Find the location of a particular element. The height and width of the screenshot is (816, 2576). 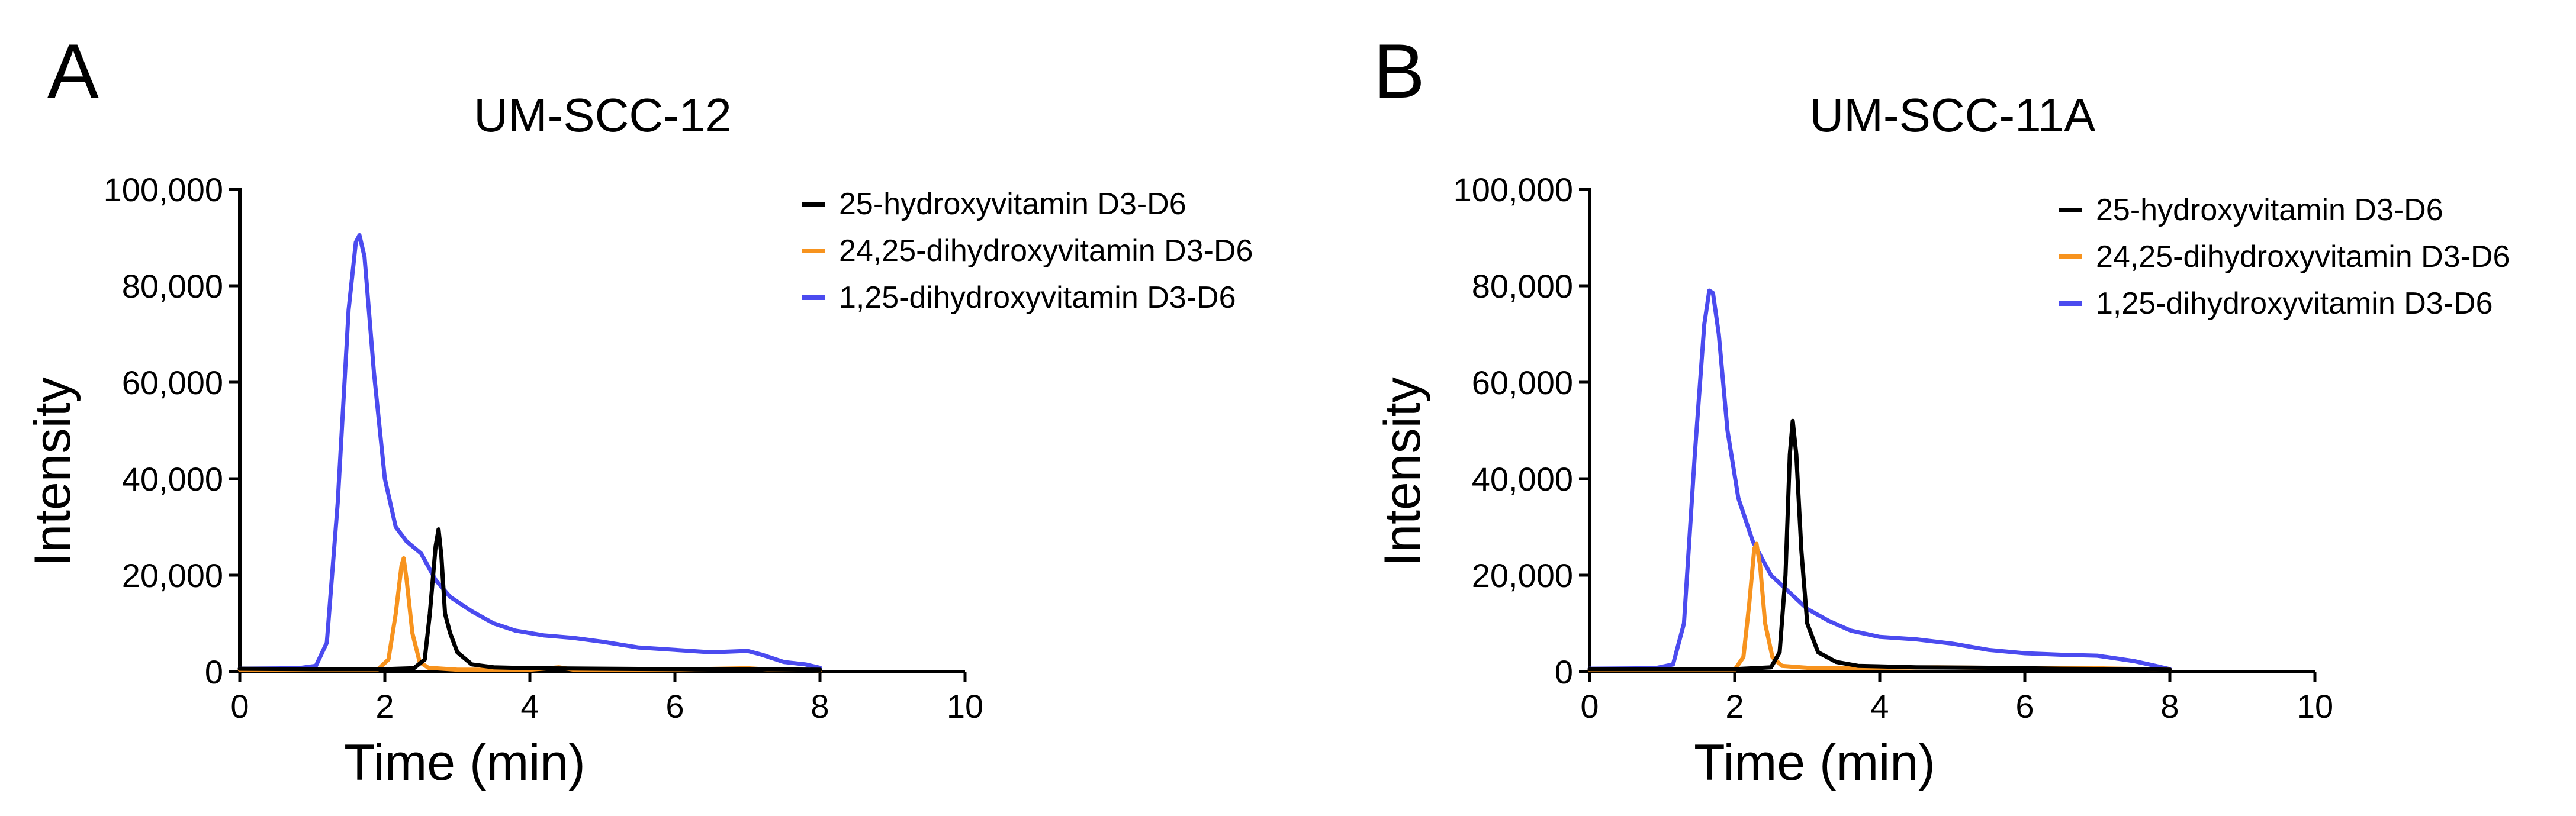

chart-title: UM-SCC-11A is located at coordinates (1953, 115).